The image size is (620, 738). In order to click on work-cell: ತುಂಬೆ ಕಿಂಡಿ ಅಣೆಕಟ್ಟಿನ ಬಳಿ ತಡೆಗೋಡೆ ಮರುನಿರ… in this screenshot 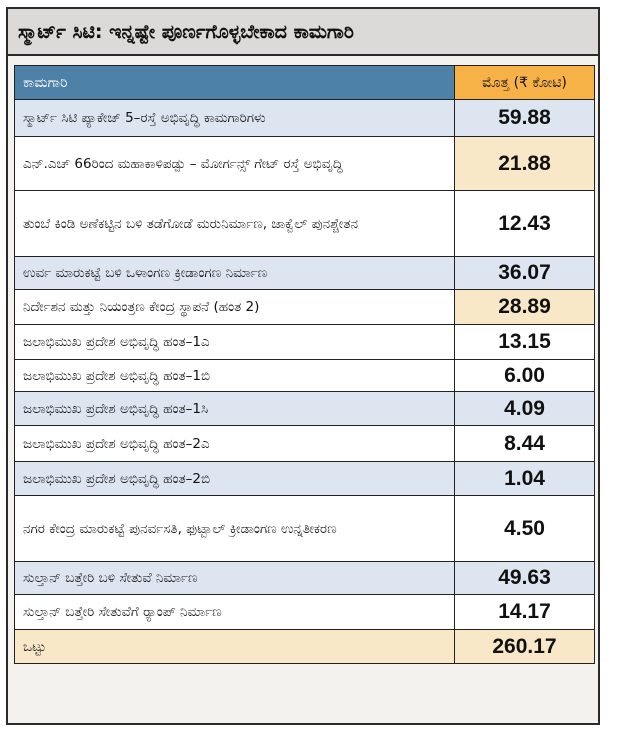, I will do `click(234, 223)`.